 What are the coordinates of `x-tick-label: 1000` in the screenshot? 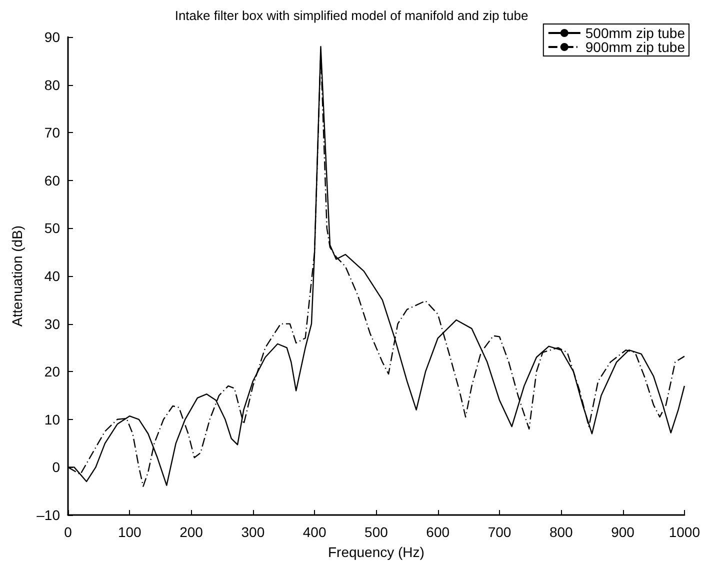 It's located at (684, 532).